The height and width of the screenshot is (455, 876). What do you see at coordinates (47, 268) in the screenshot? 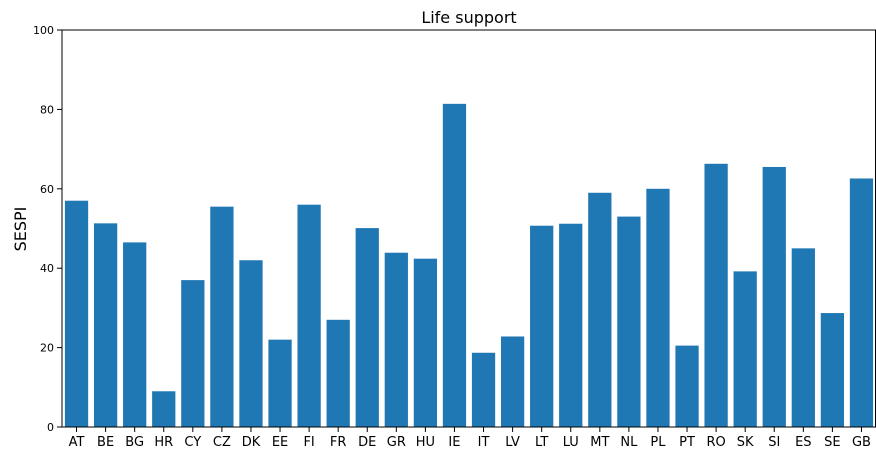
I see `y-tick-label: 40` at bounding box center [47, 268].